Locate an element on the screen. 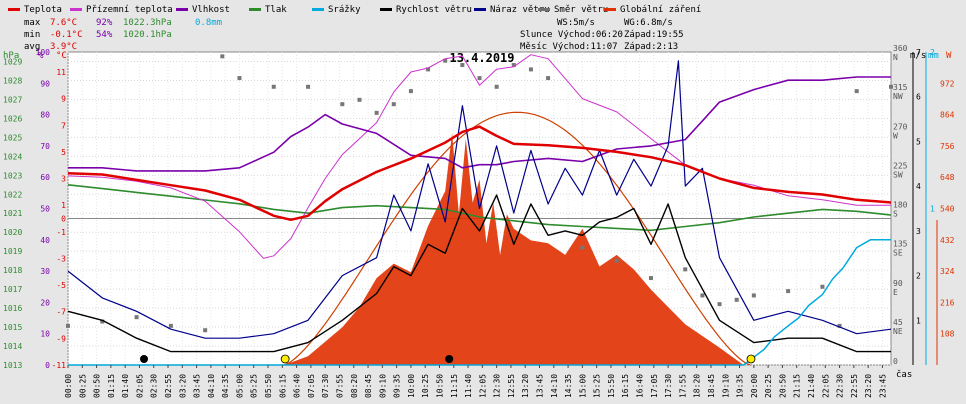  dir-tick-label: SE is located at coordinates (898, 253).